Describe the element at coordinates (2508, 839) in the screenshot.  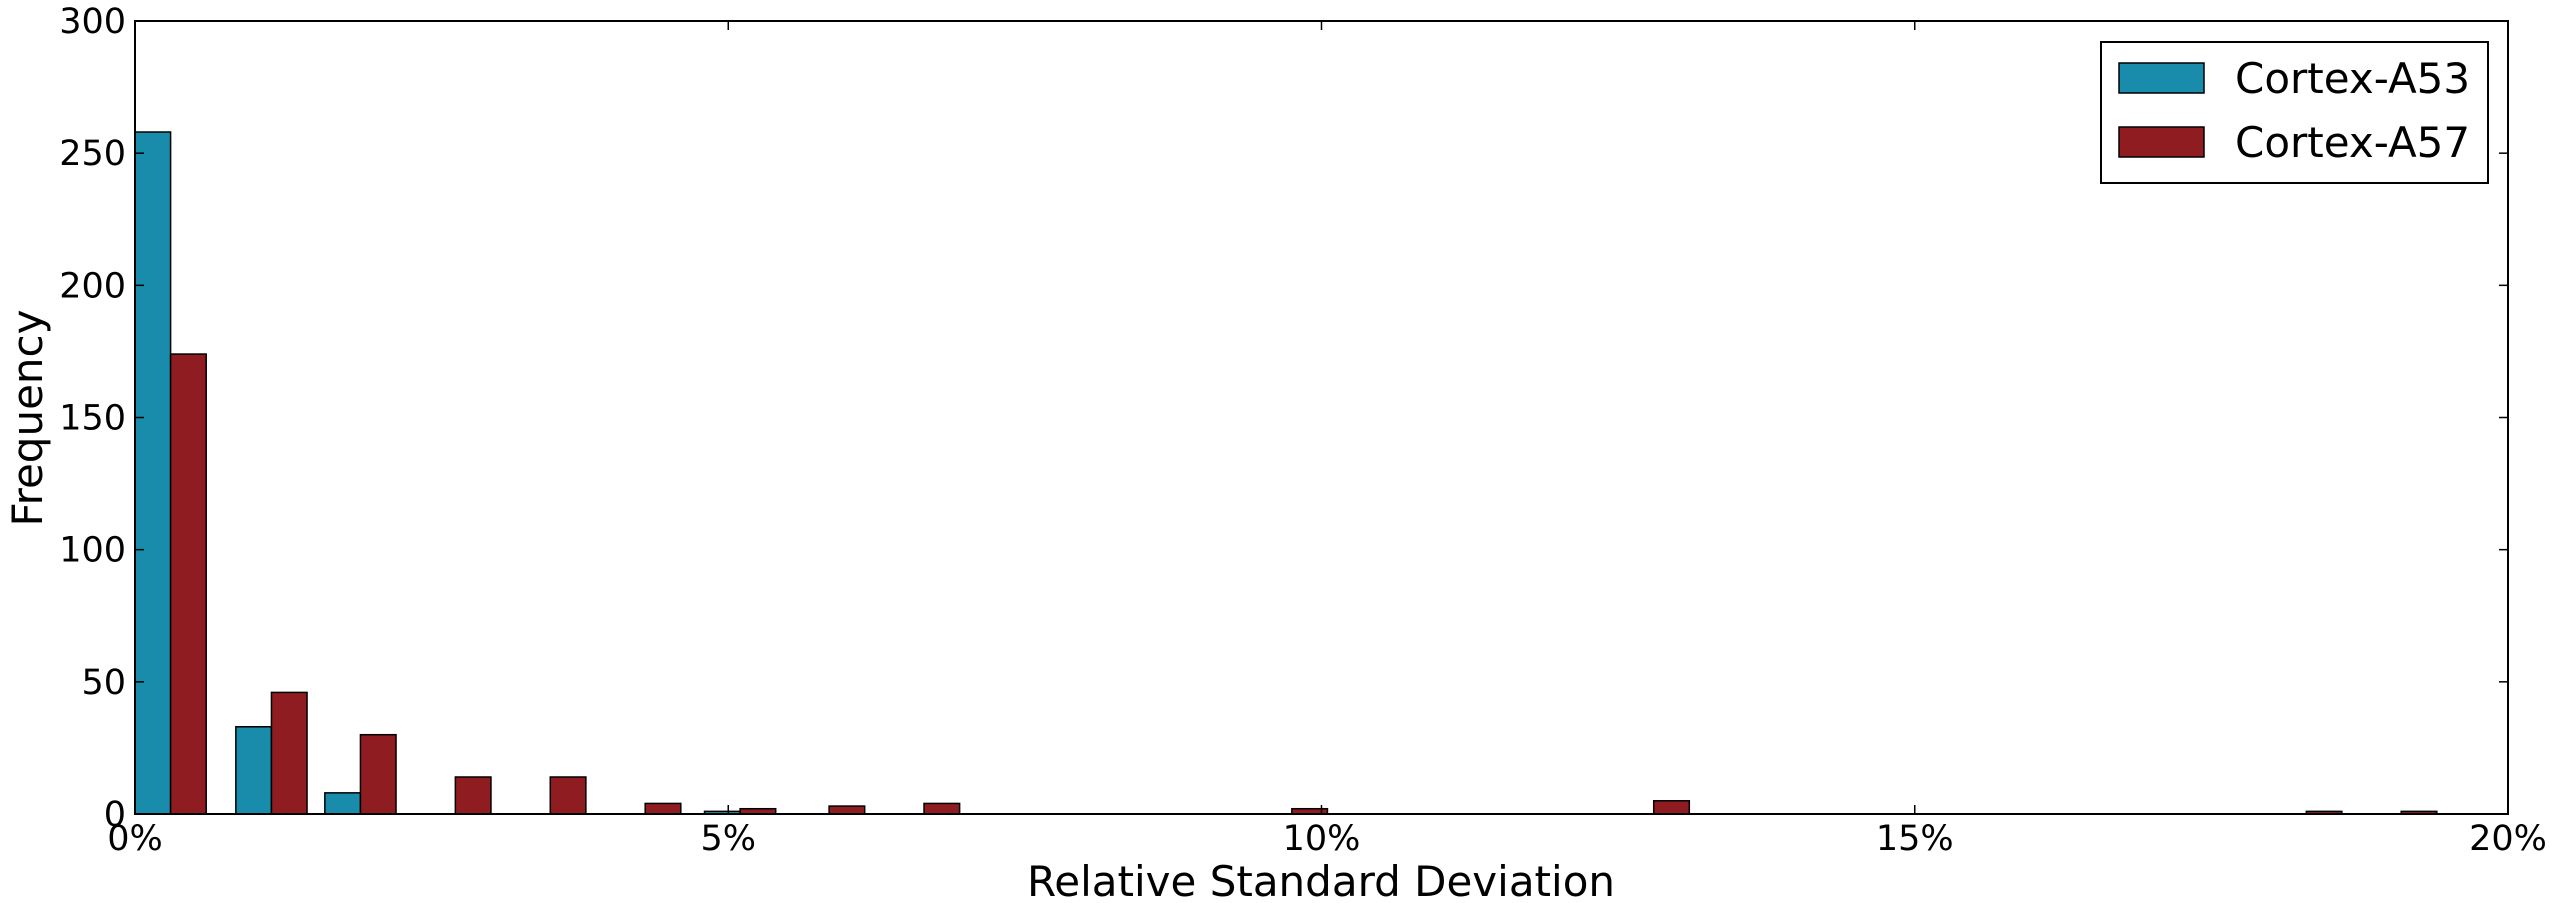
I see `x-tick-label: 20%` at that location.